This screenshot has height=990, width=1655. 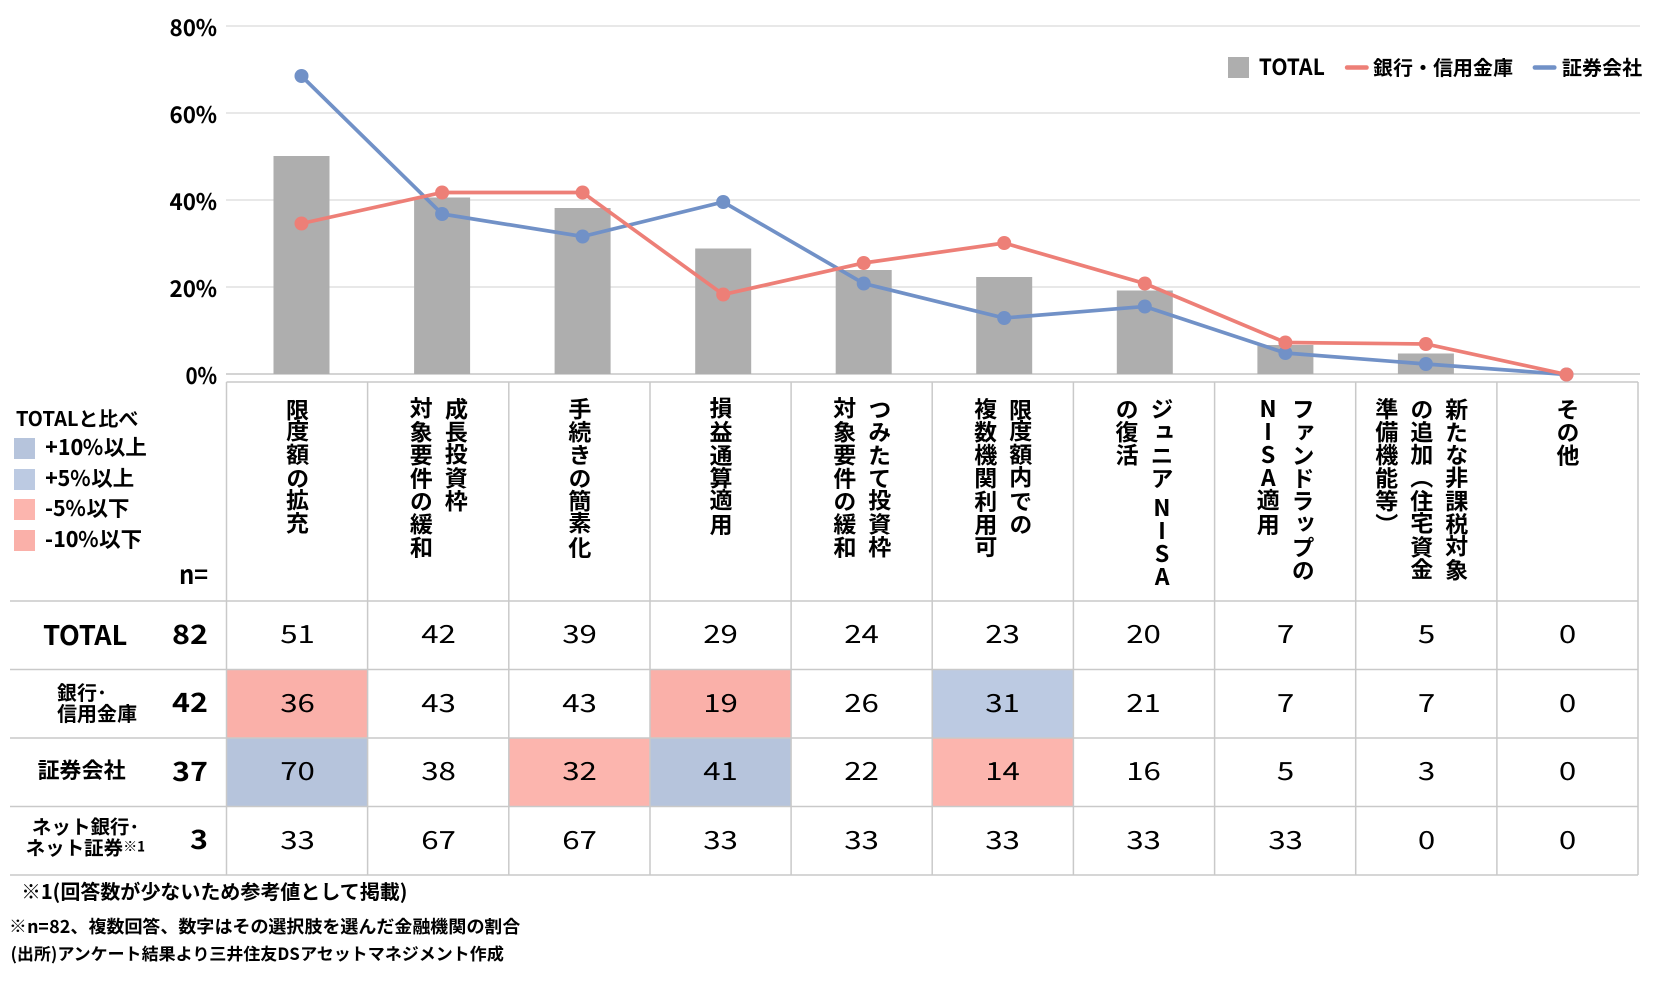 What do you see at coordinates (194, 113) in the screenshot?
I see `svg-text: 60%` at bounding box center [194, 113].